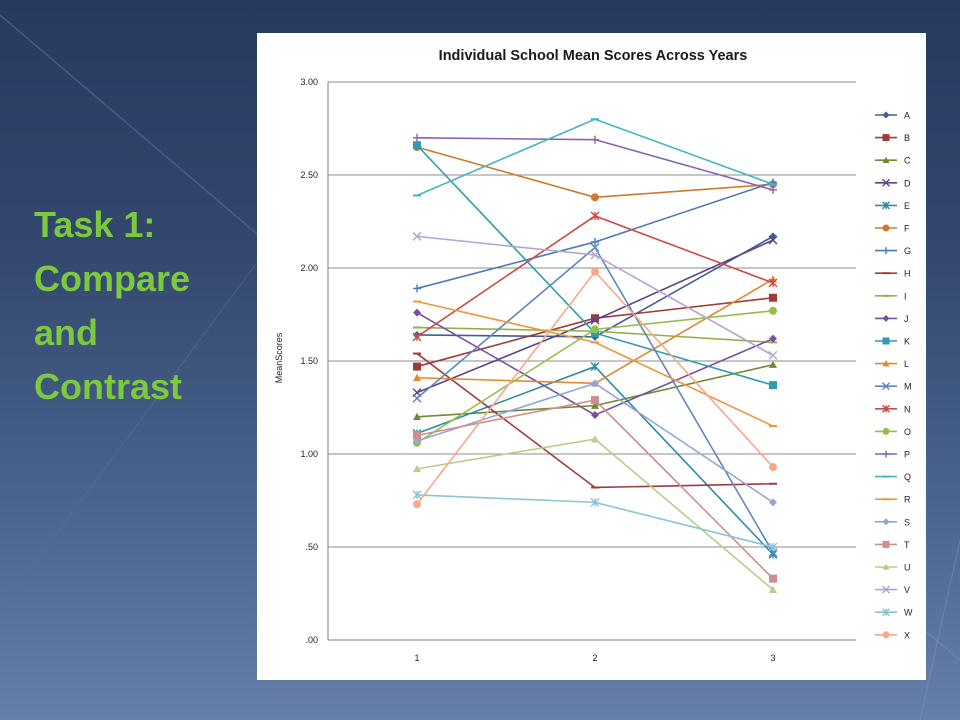  Describe the element at coordinates (893, 387) in the screenshot. I see `legend-item-m: M` at that location.